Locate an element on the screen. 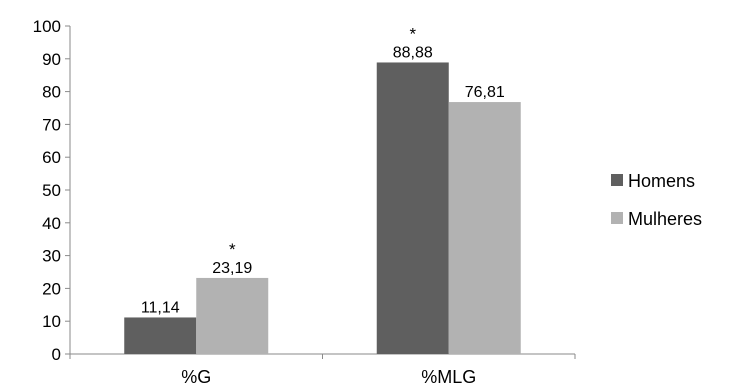 The width and height of the screenshot is (729, 390). y-tick-label: 50 is located at coordinates (51, 190).